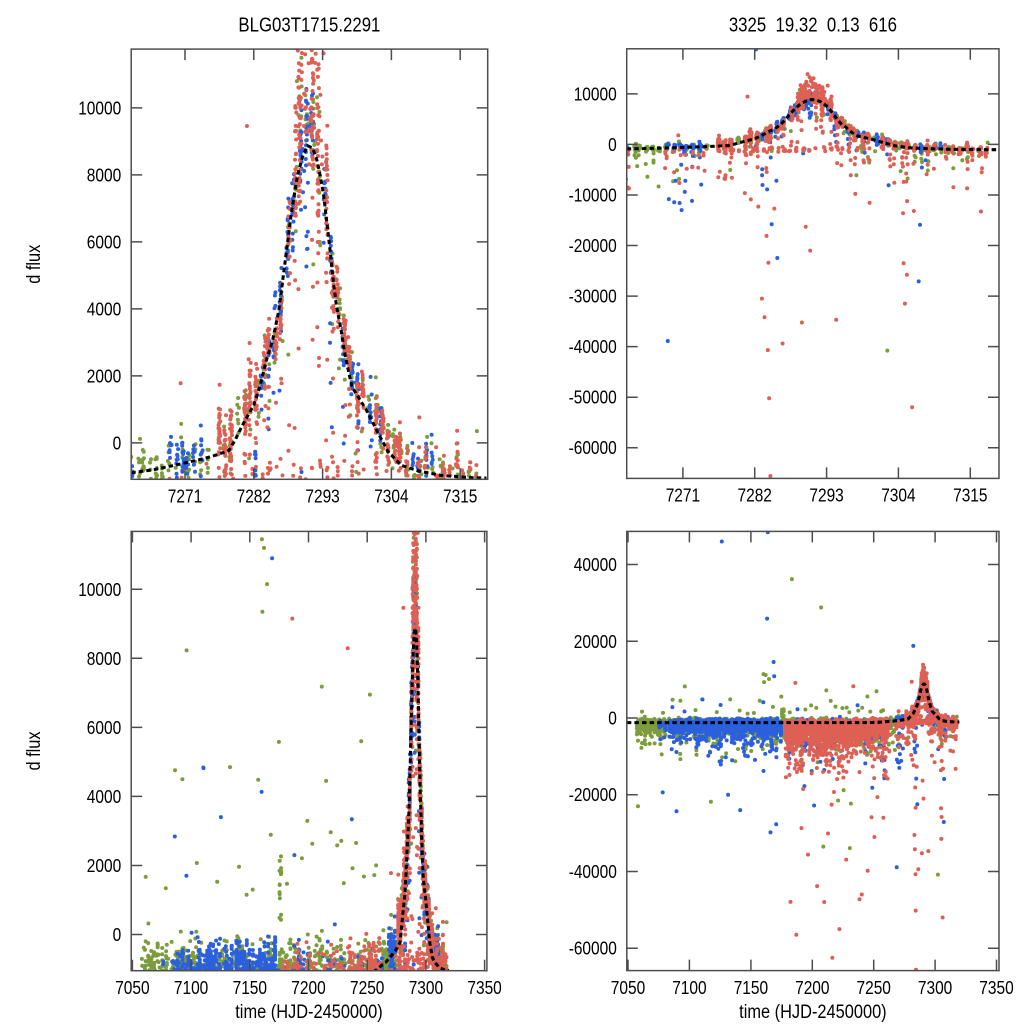 Image resolution: width=1024 pixels, height=1024 pixels. What do you see at coordinates (593, 195) in the screenshot?
I see `svg-text: -10000` at bounding box center [593, 195].